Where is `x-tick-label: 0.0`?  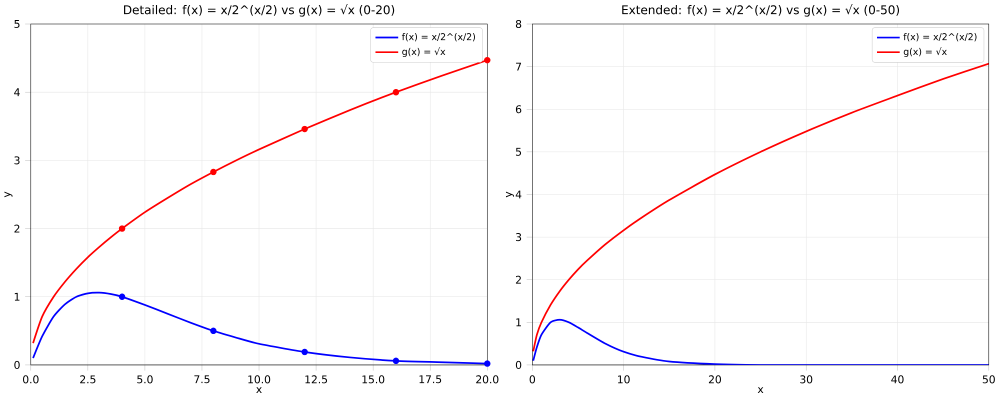 x-tick-label: 0.0 is located at coordinates (31, 379).